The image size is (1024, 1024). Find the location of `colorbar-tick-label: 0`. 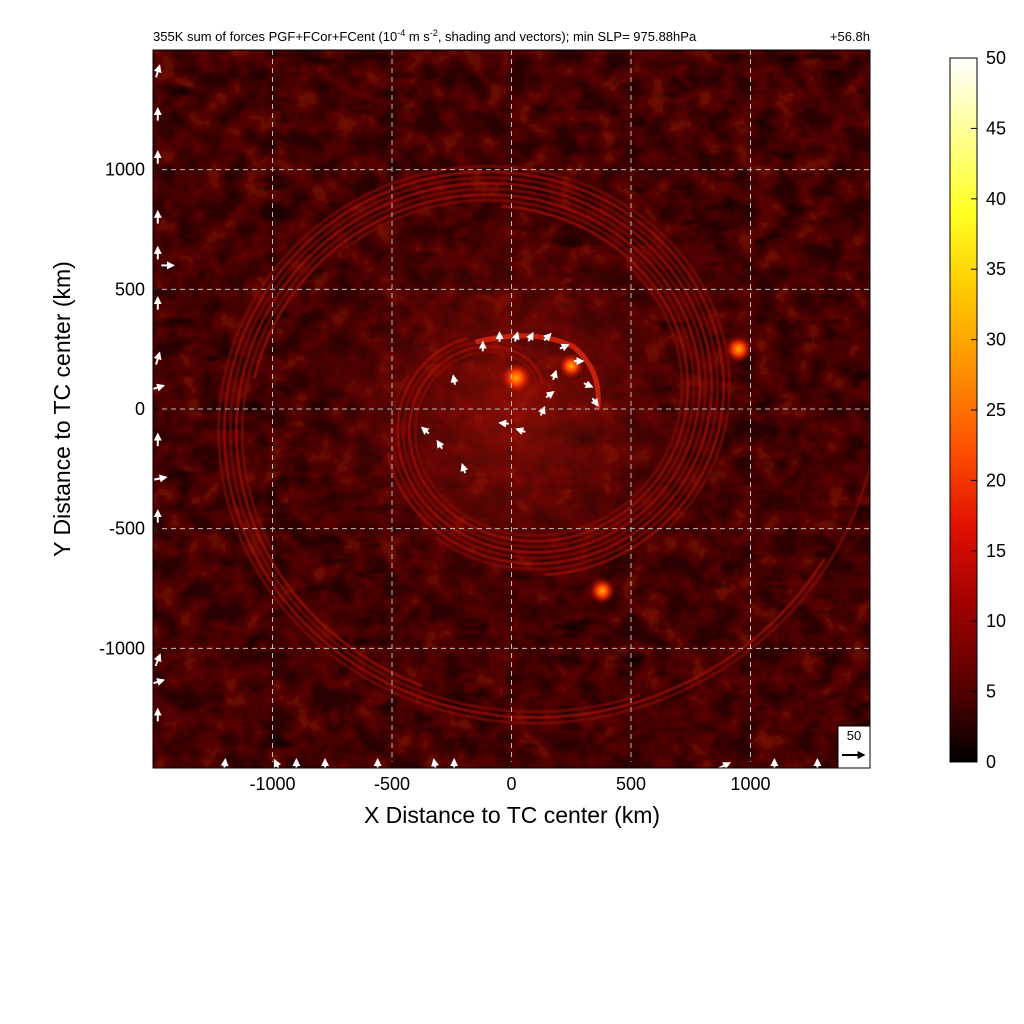

colorbar-tick-label: 0 is located at coordinates (991, 762).